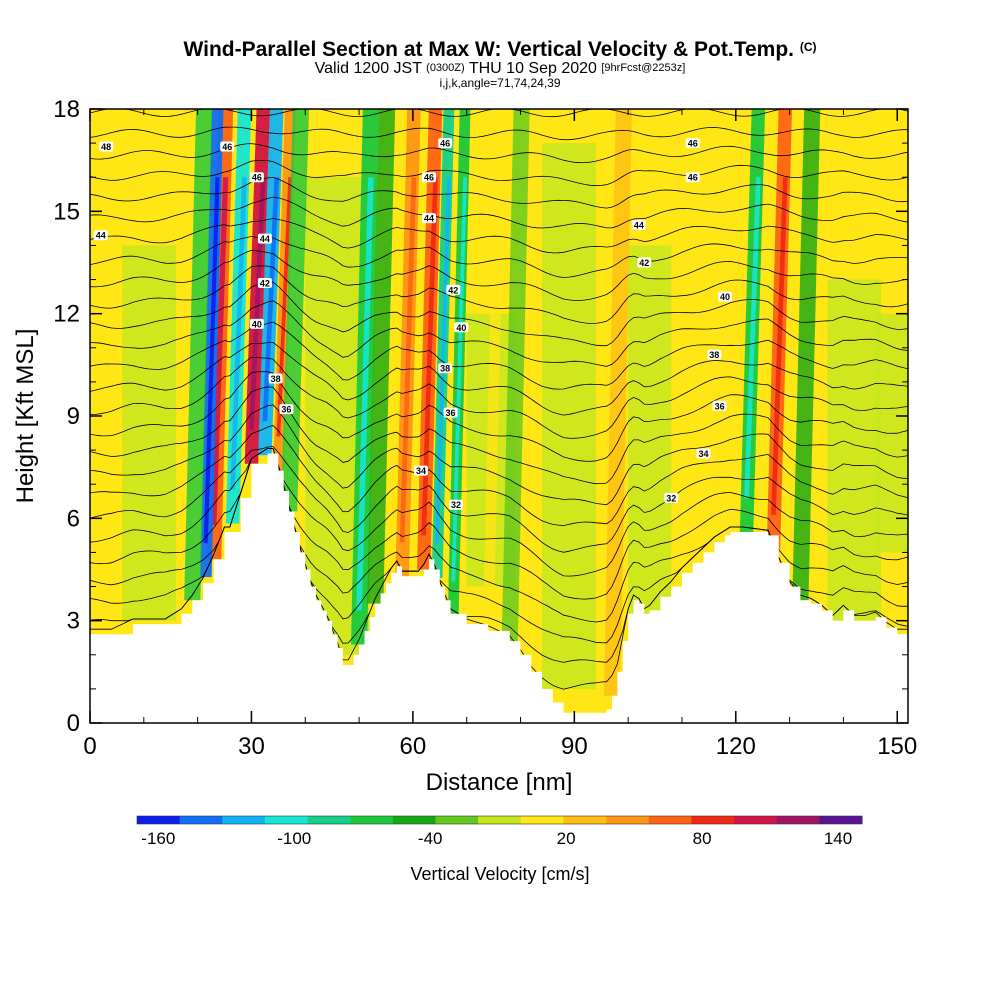 Image resolution: width=1000 pixels, height=1000 pixels. What do you see at coordinates (500, 83) in the screenshot?
I see `chart-params: i,j,k,angle=71,74,24,39` at bounding box center [500, 83].